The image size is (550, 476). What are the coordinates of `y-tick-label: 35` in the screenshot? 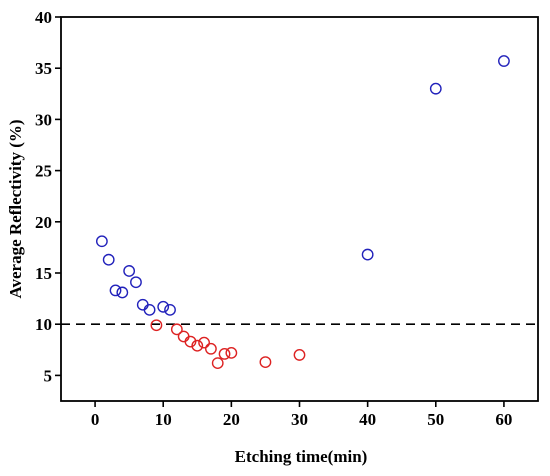 It's located at (43, 68).